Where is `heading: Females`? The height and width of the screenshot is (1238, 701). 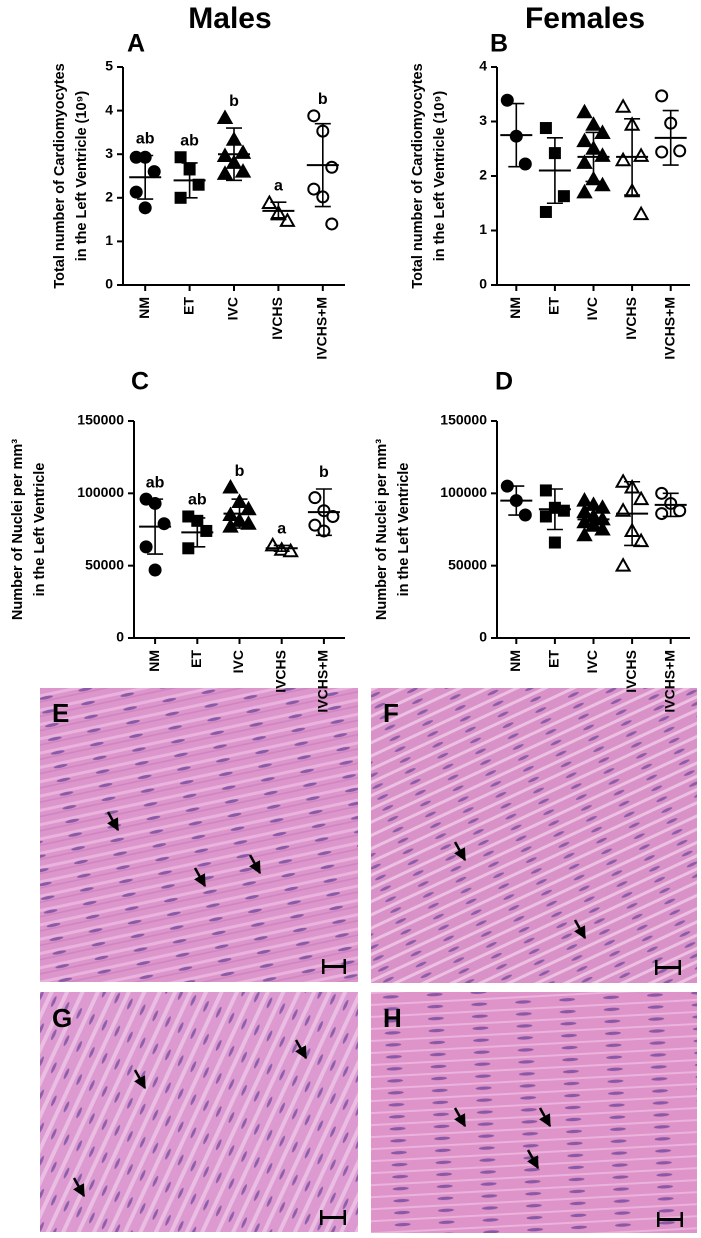 heading: Females is located at coordinates (585, 18).